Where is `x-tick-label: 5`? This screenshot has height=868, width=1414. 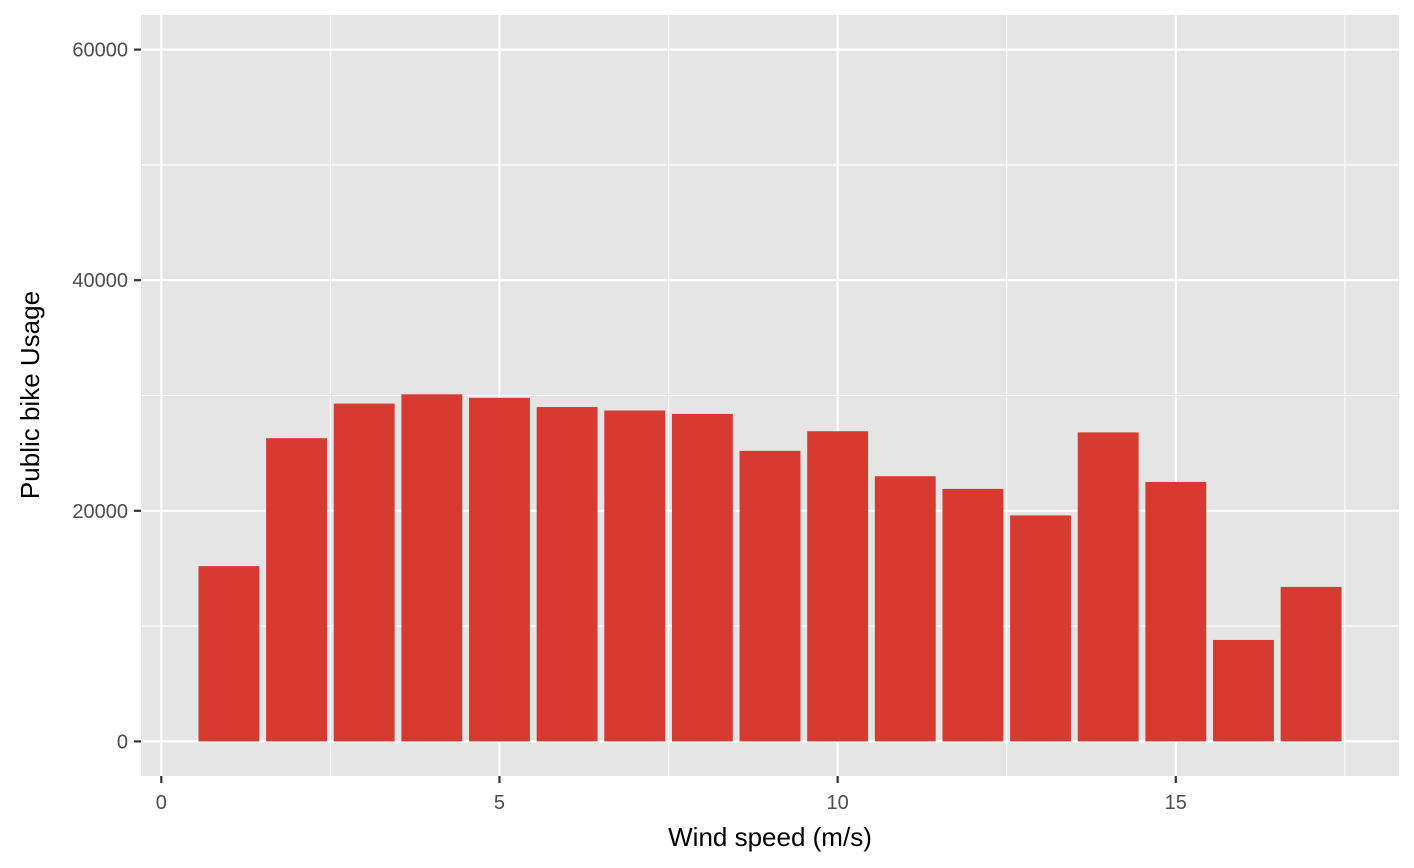 x-tick-label: 5 is located at coordinates (499, 803).